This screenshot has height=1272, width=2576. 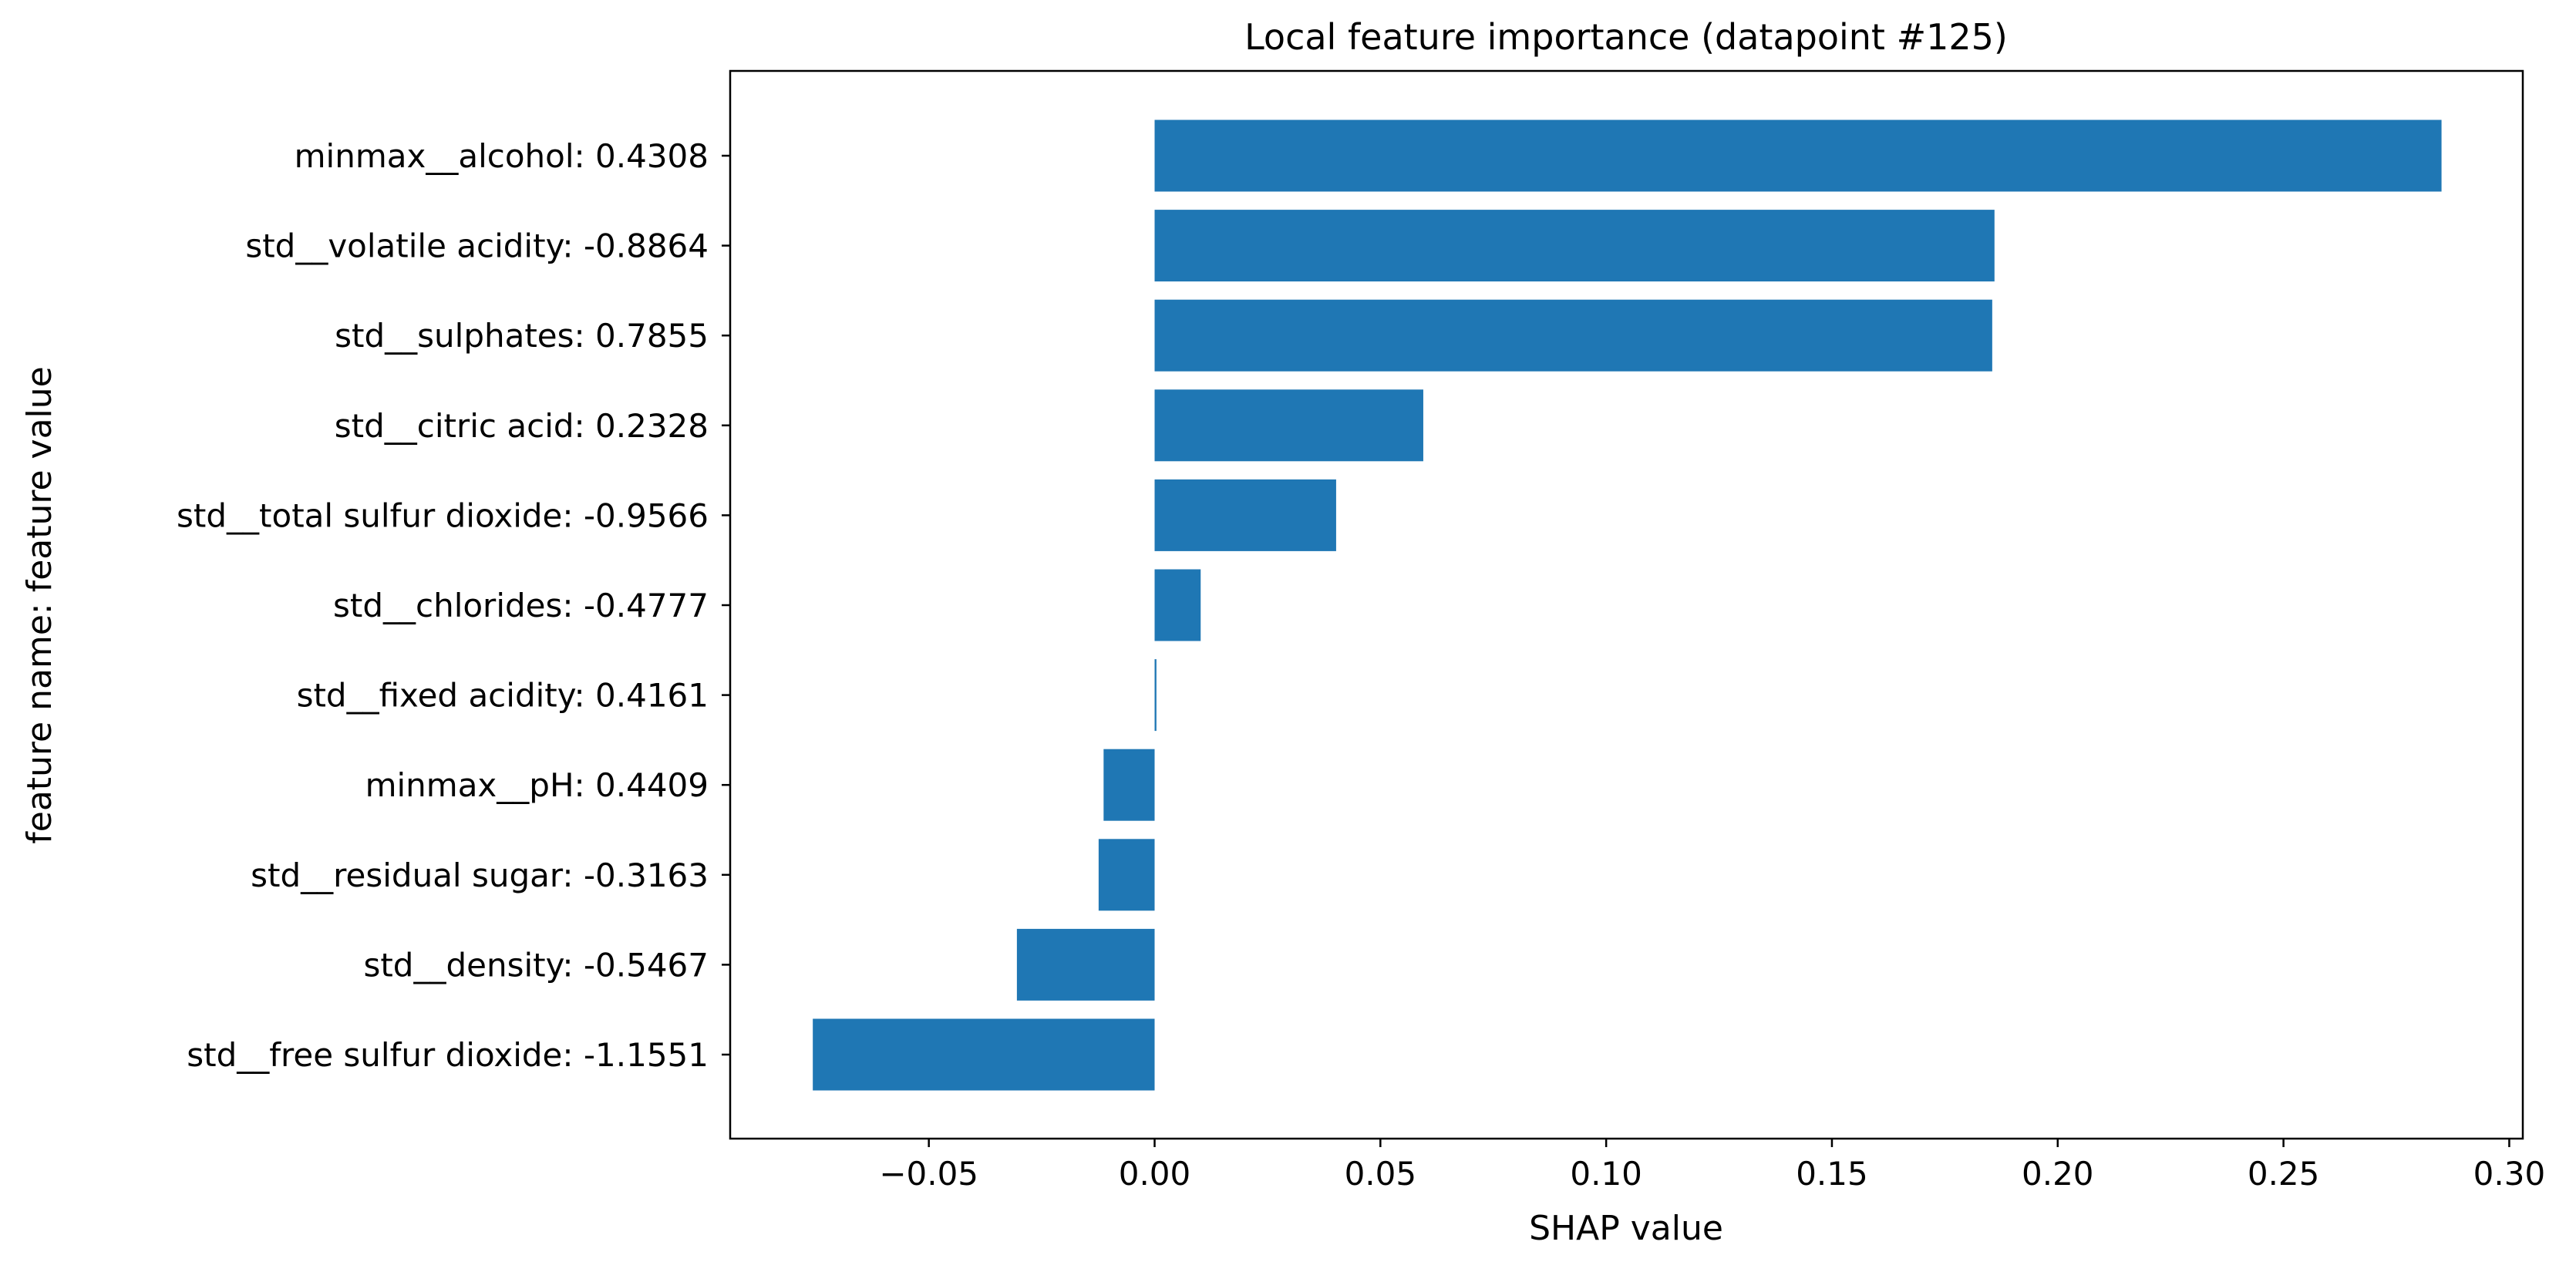 I want to click on y-tick-label: std__citric acid: 0.2328, so click(x=522, y=426).